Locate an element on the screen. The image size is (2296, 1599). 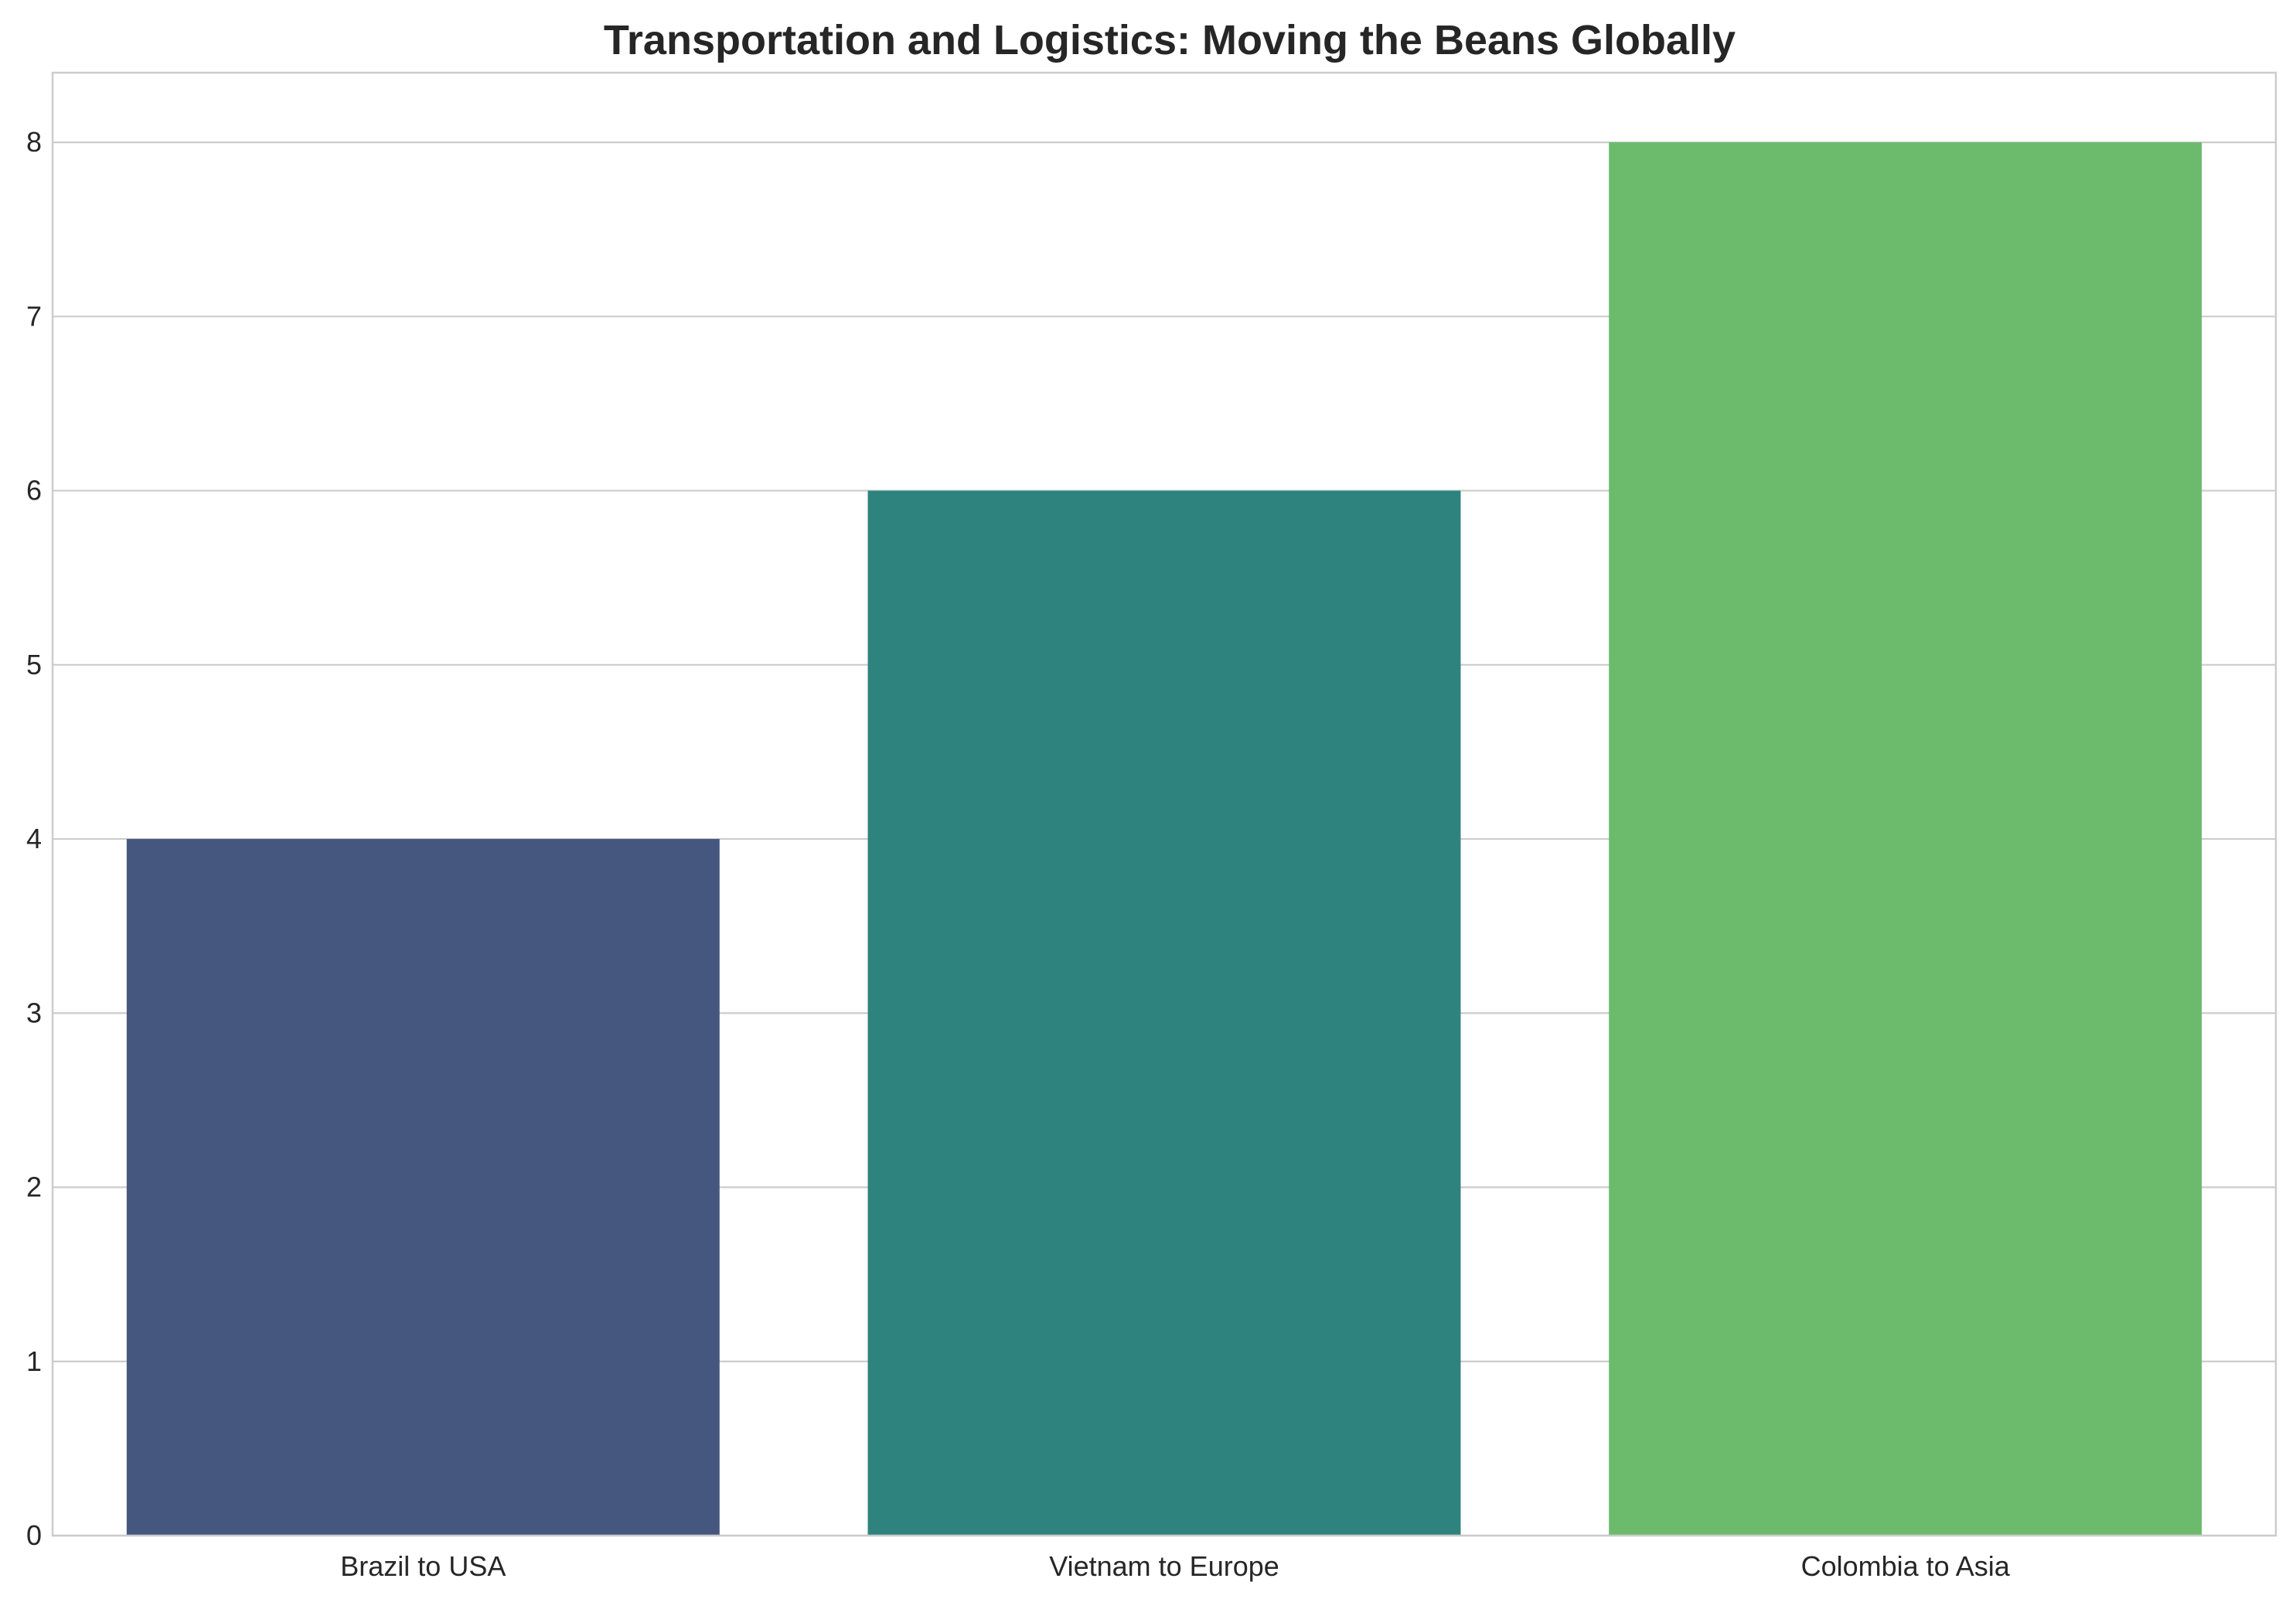
y-axis-ticks: 0 1 2 3 4 5 6 7 8 is located at coordinates (34, 838).